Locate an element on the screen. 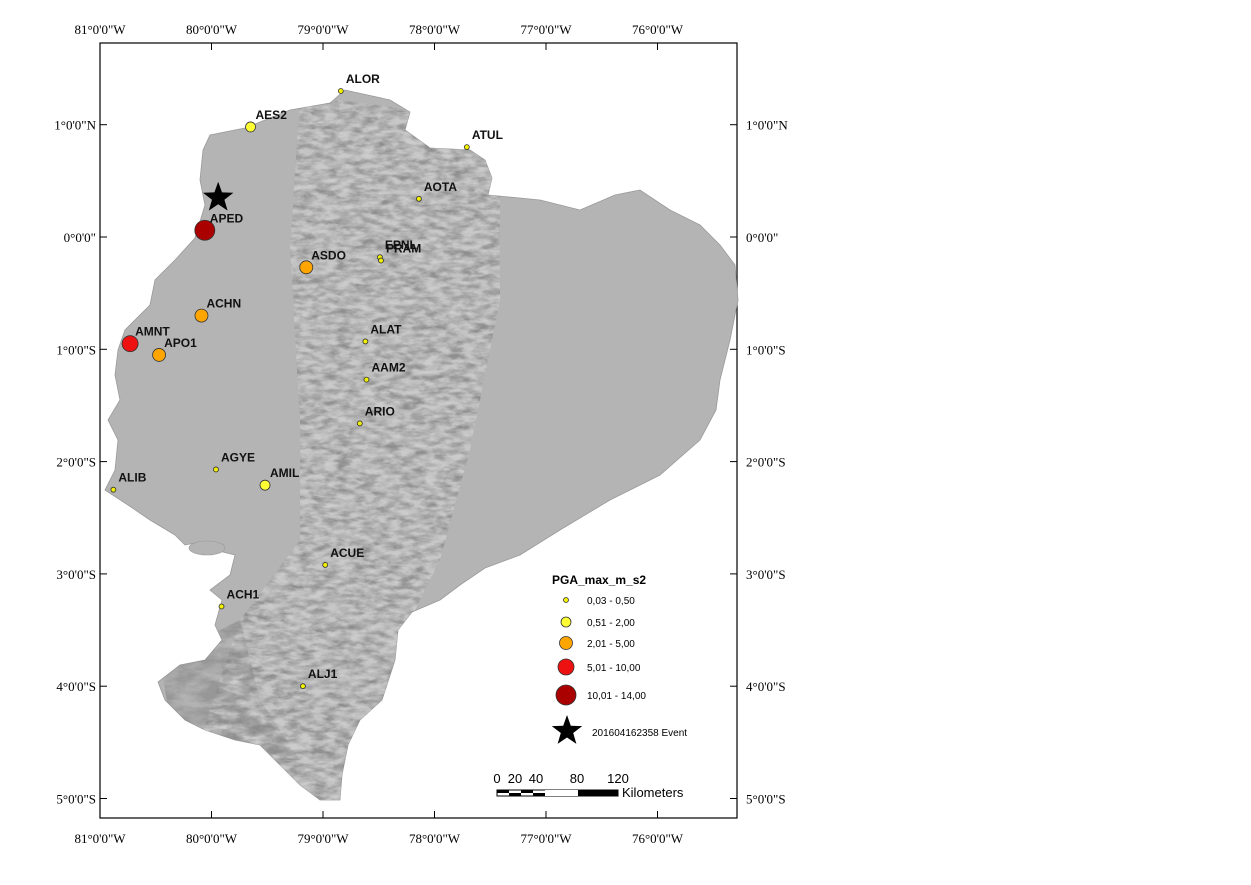  lat-label-right: 1°0'0"S is located at coordinates (766, 349).